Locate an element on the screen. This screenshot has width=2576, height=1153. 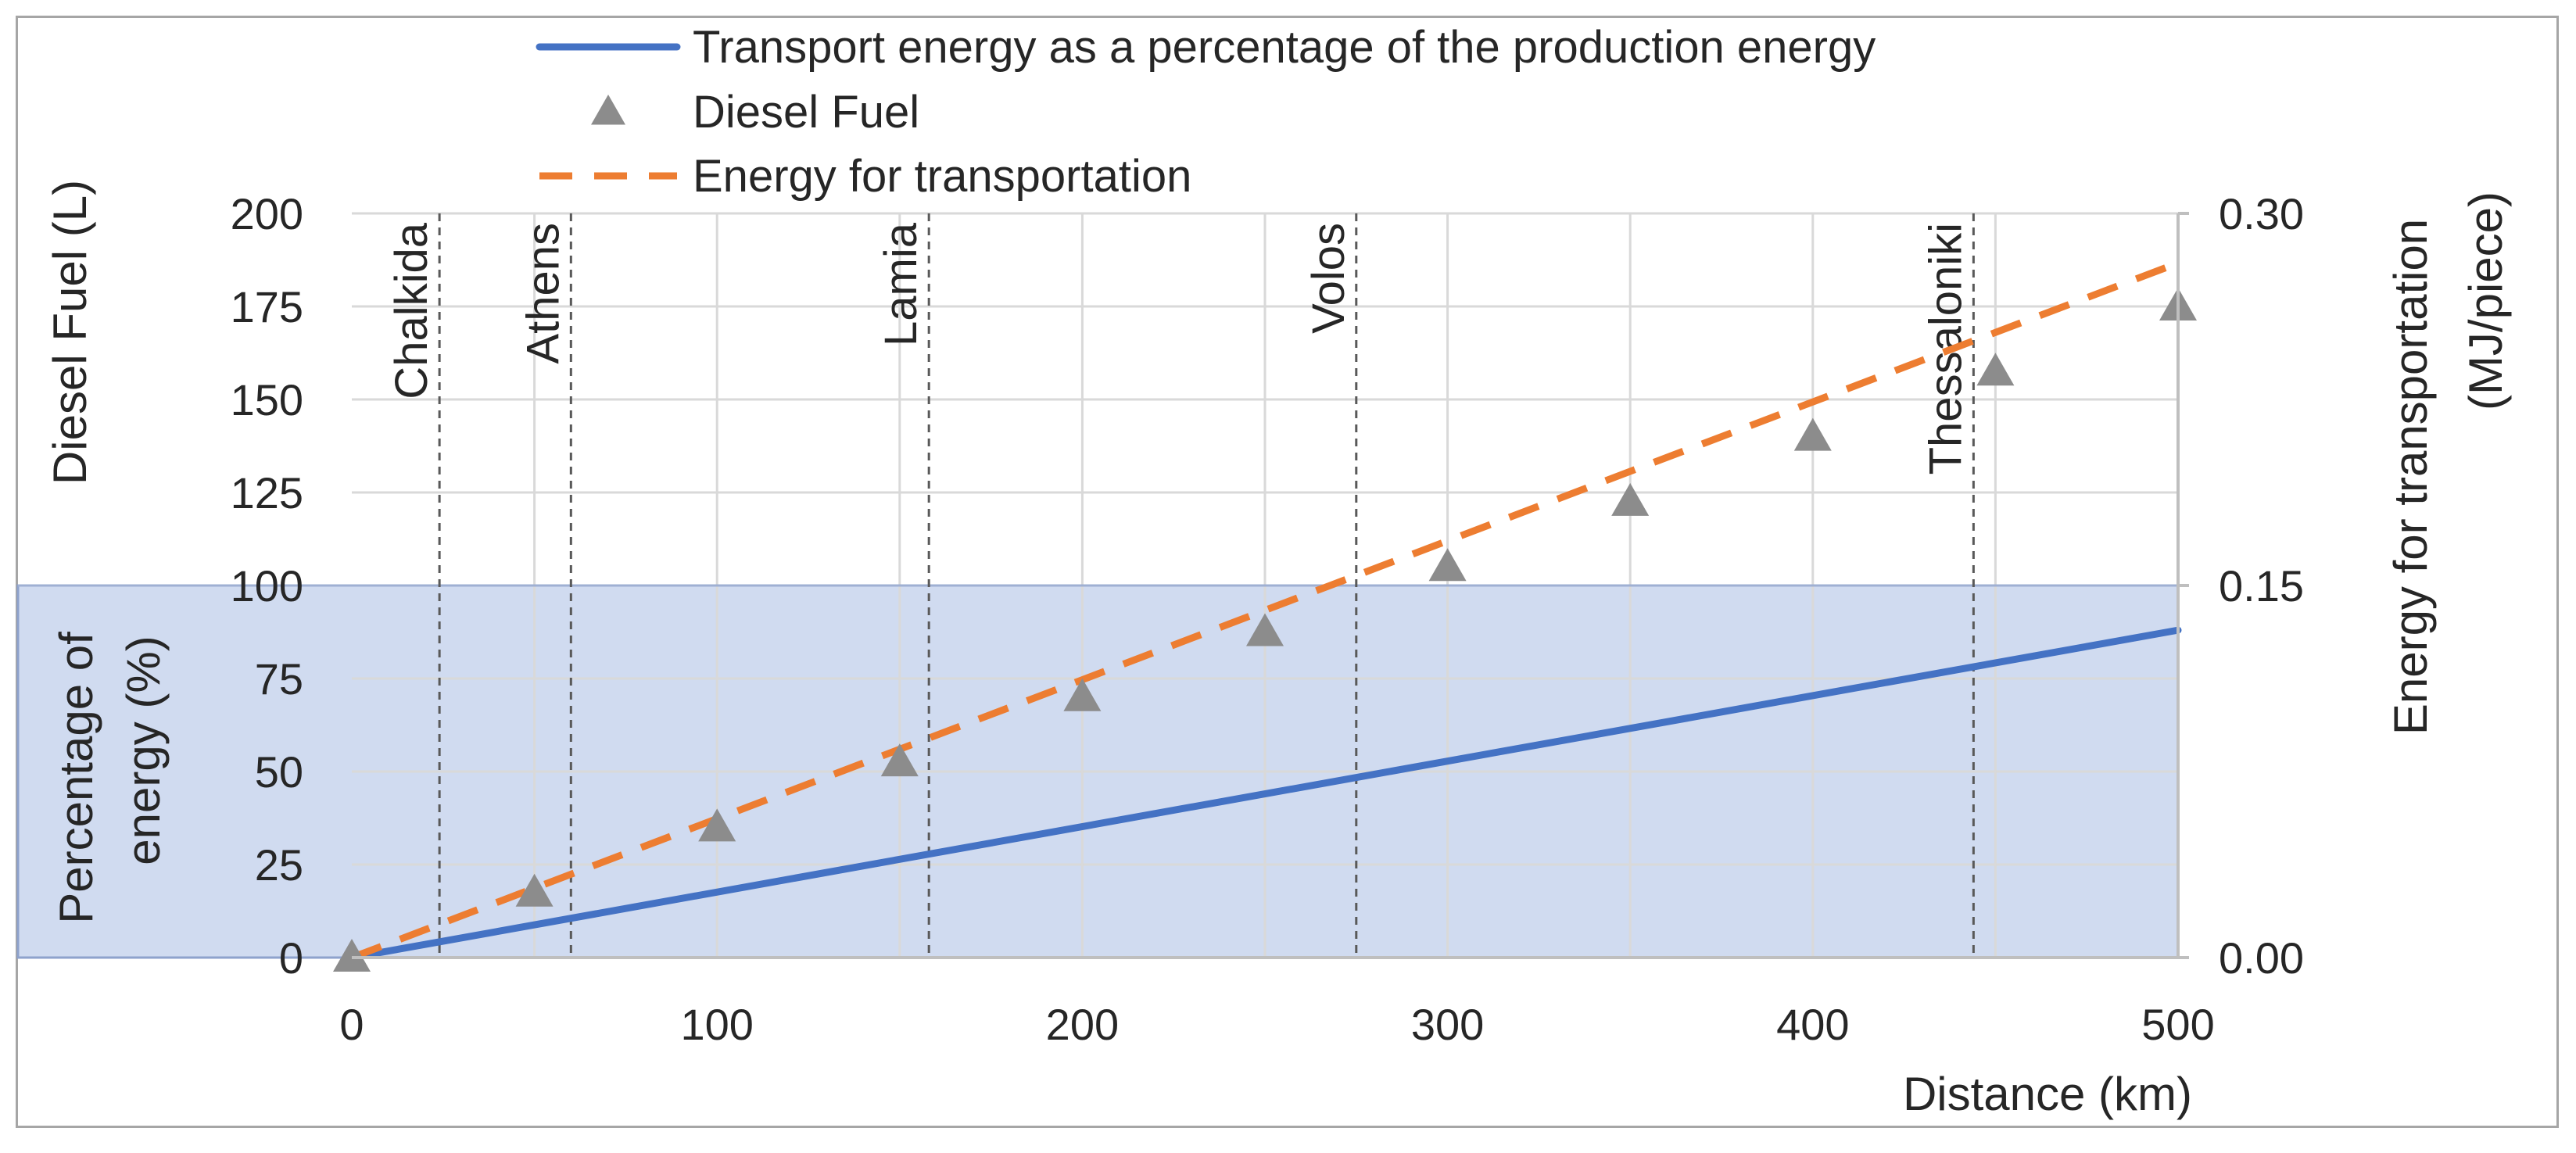
x-tick-label: 500 is located at coordinates (2177, 1024).